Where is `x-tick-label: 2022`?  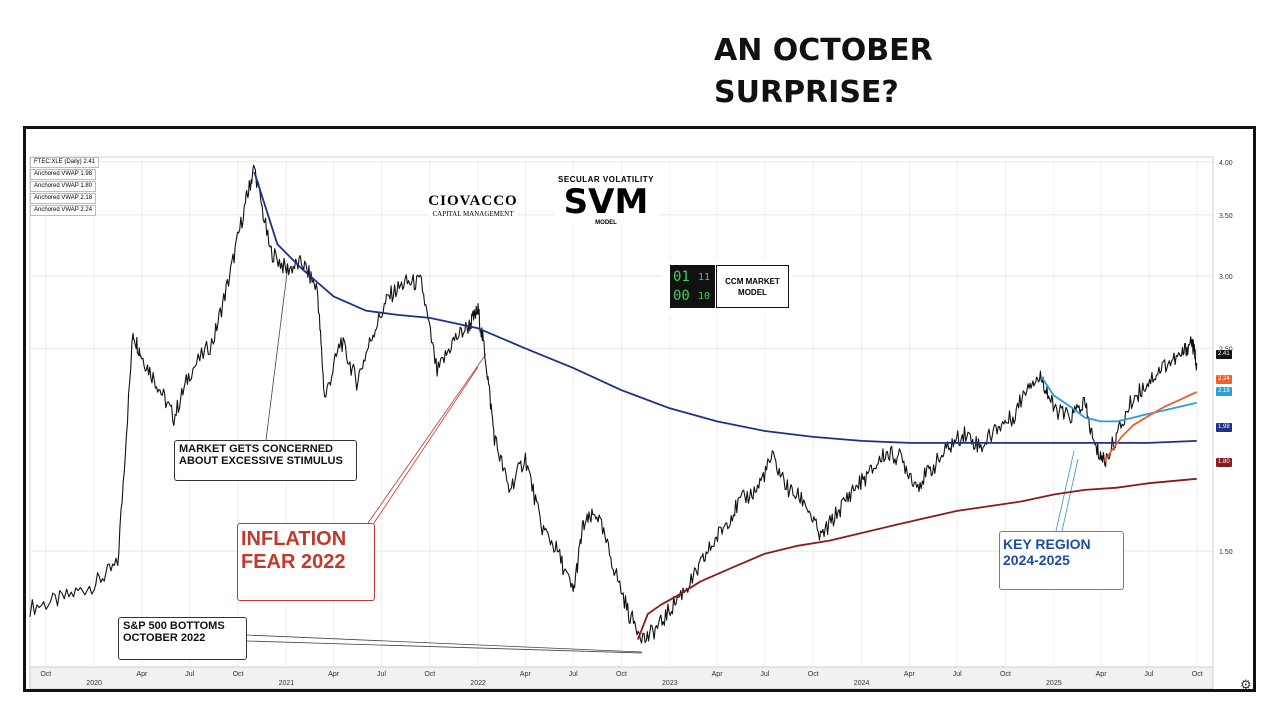
x-tick-label: 2022 is located at coordinates (478, 683).